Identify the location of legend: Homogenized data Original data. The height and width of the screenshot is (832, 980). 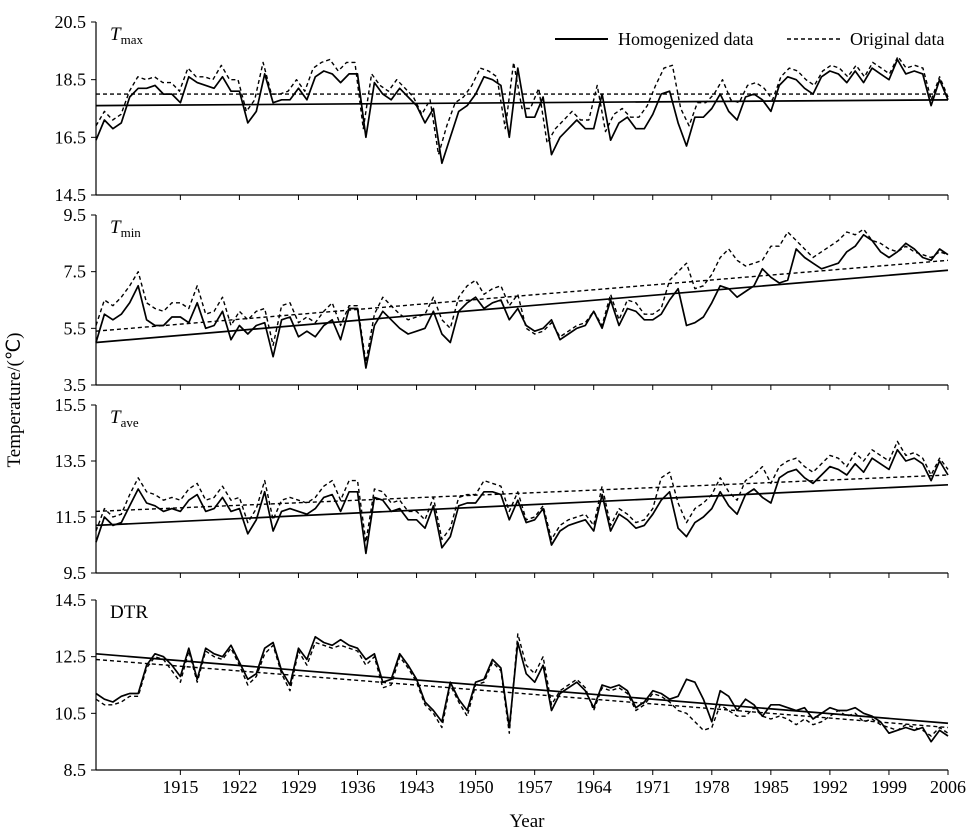
(749, 39).